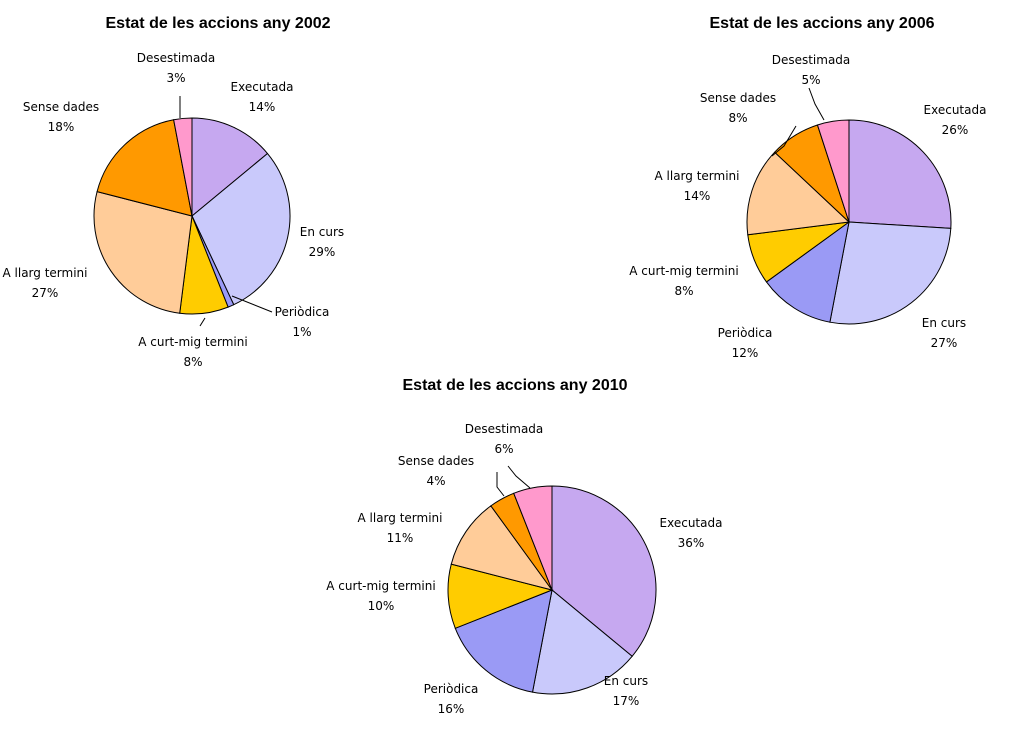 The width and height of the screenshot is (1010, 731). What do you see at coordinates (381, 606) in the screenshot?
I see `slice-value-label: 10%` at bounding box center [381, 606].